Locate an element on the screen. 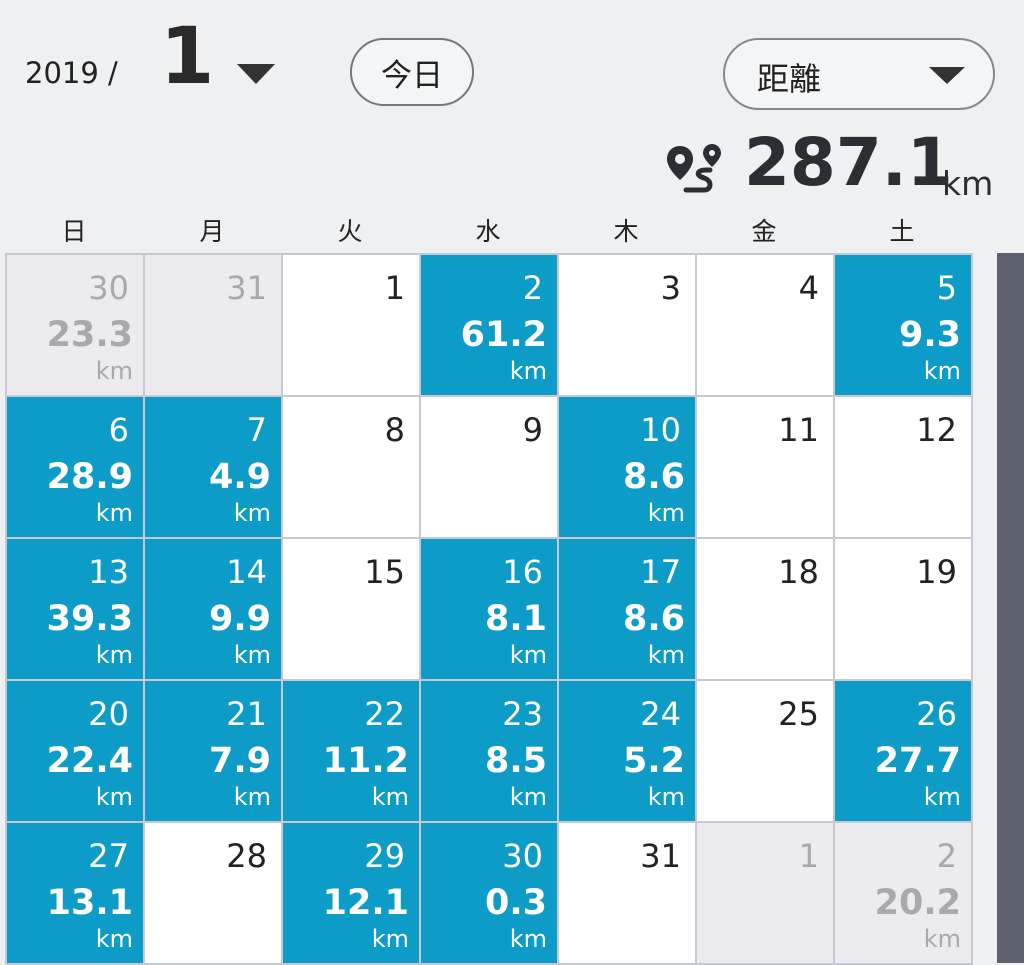 Image resolution: width=1024 pixels, height=965 pixels. weekday-wed: 水 is located at coordinates (488, 231).